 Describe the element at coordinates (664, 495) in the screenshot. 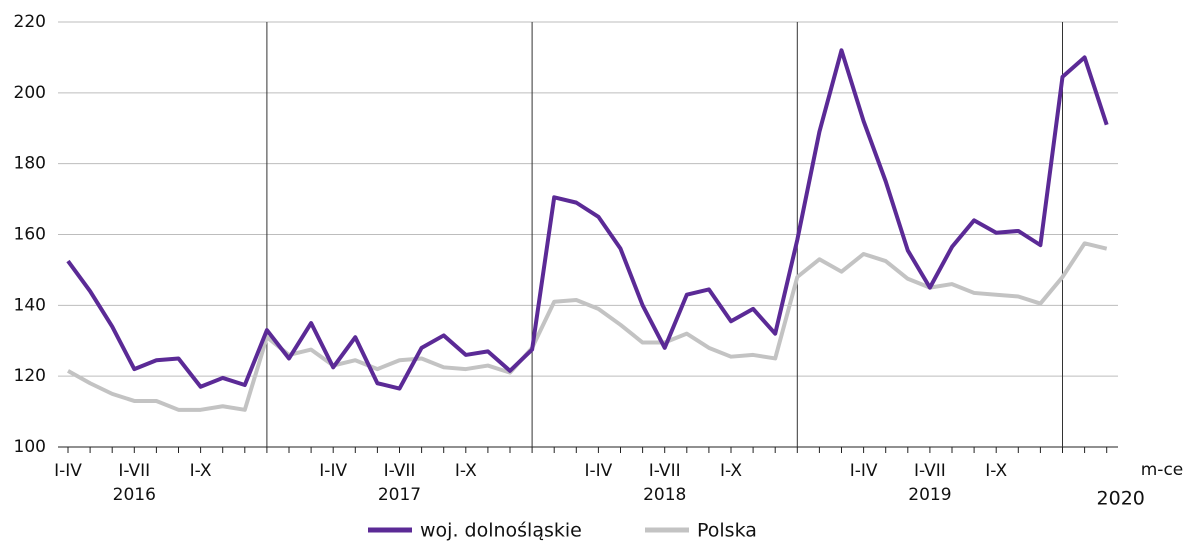

I see `year-label: 2018` at that location.